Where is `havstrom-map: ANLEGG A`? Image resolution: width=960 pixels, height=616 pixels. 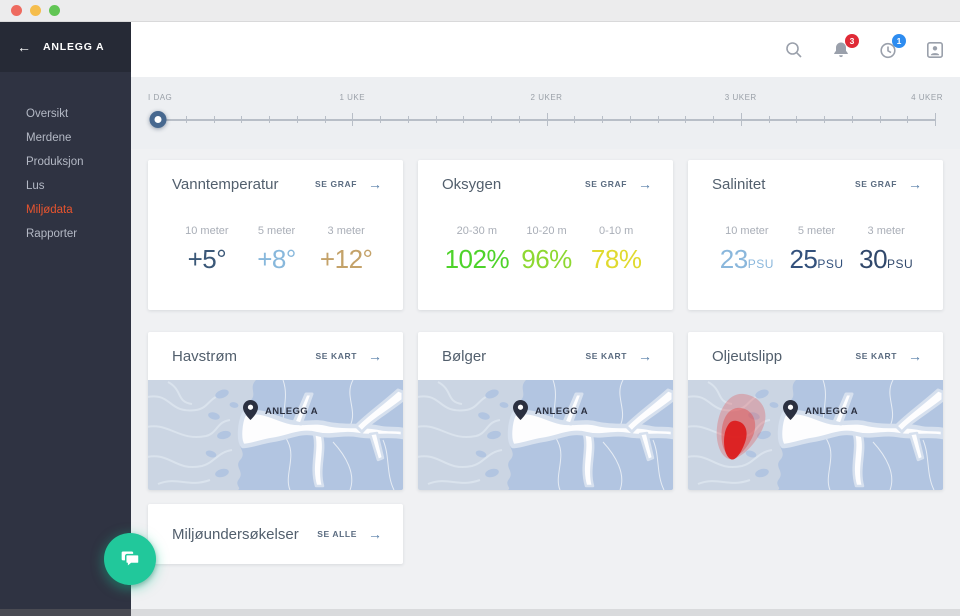
havstrom-map: ANLEGG A is located at coordinates (275, 435).